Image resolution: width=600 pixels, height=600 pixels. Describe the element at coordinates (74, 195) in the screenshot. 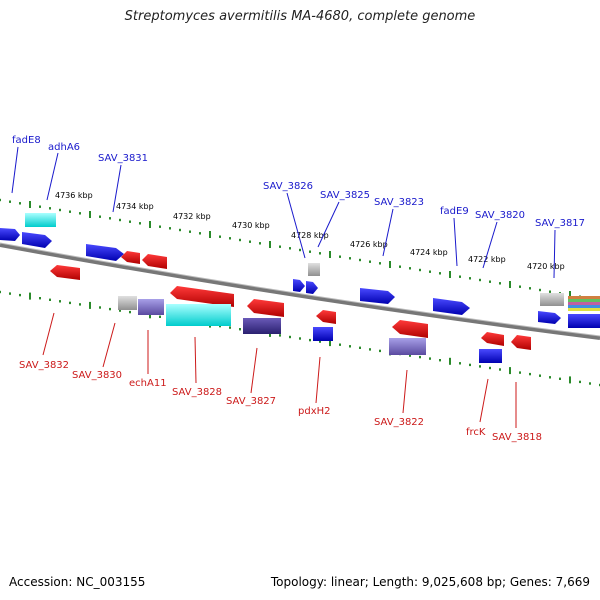

I see `scale-label: 4736 kbp` at that location.